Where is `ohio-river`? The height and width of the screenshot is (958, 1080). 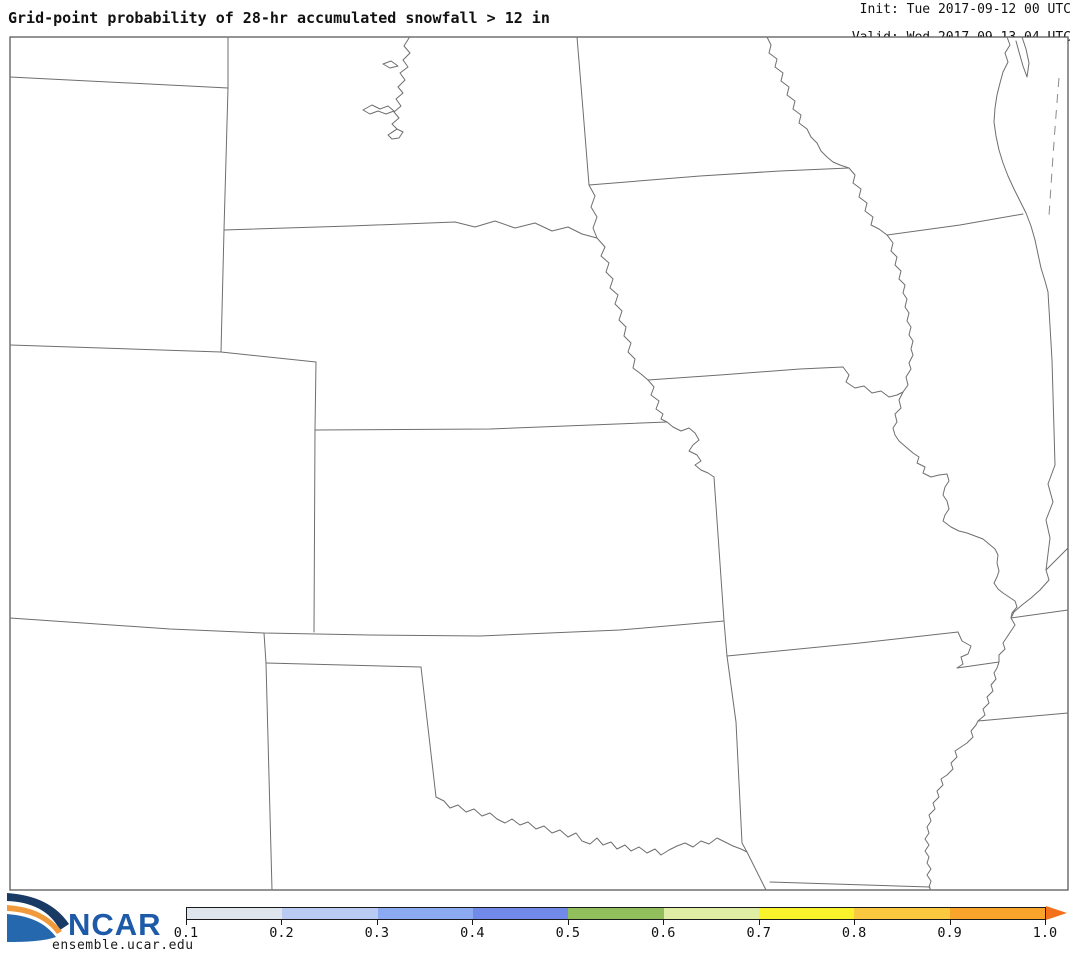 ohio-river is located at coordinates (1057, 559).